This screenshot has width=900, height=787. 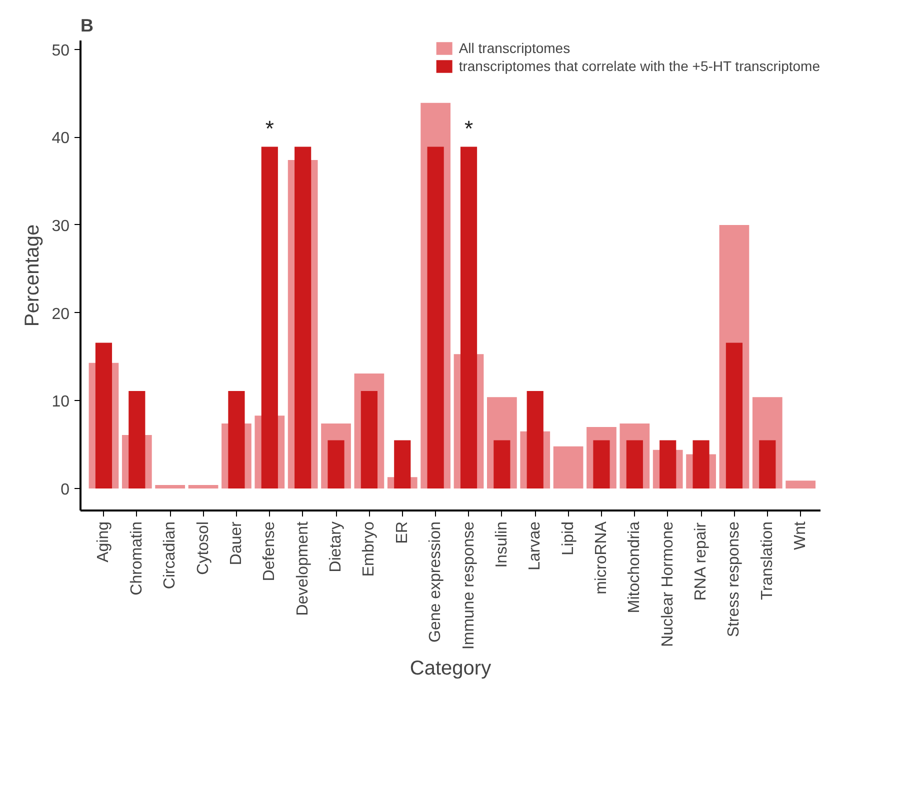 What do you see at coordinates (801, 535) in the screenshot?
I see `x-tick-label: Wnt` at bounding box center [801, 535].